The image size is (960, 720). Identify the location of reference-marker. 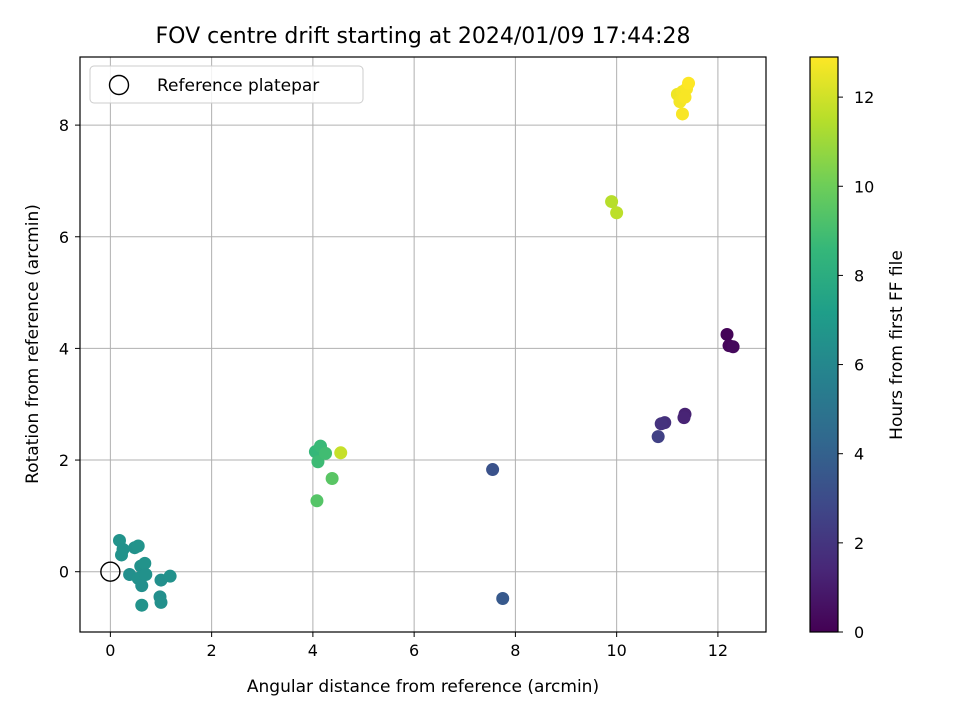
(110, 571).